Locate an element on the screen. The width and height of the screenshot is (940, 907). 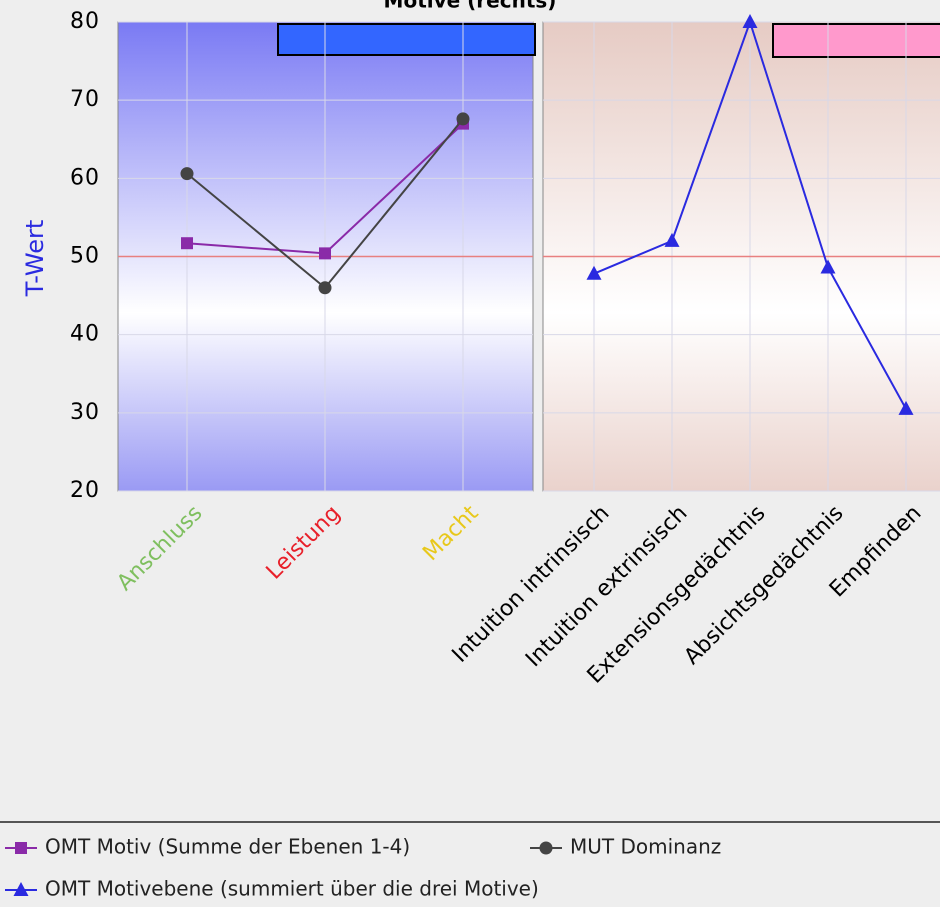
chart-title: Motive (rechts) is located at coordinates (470, 6).